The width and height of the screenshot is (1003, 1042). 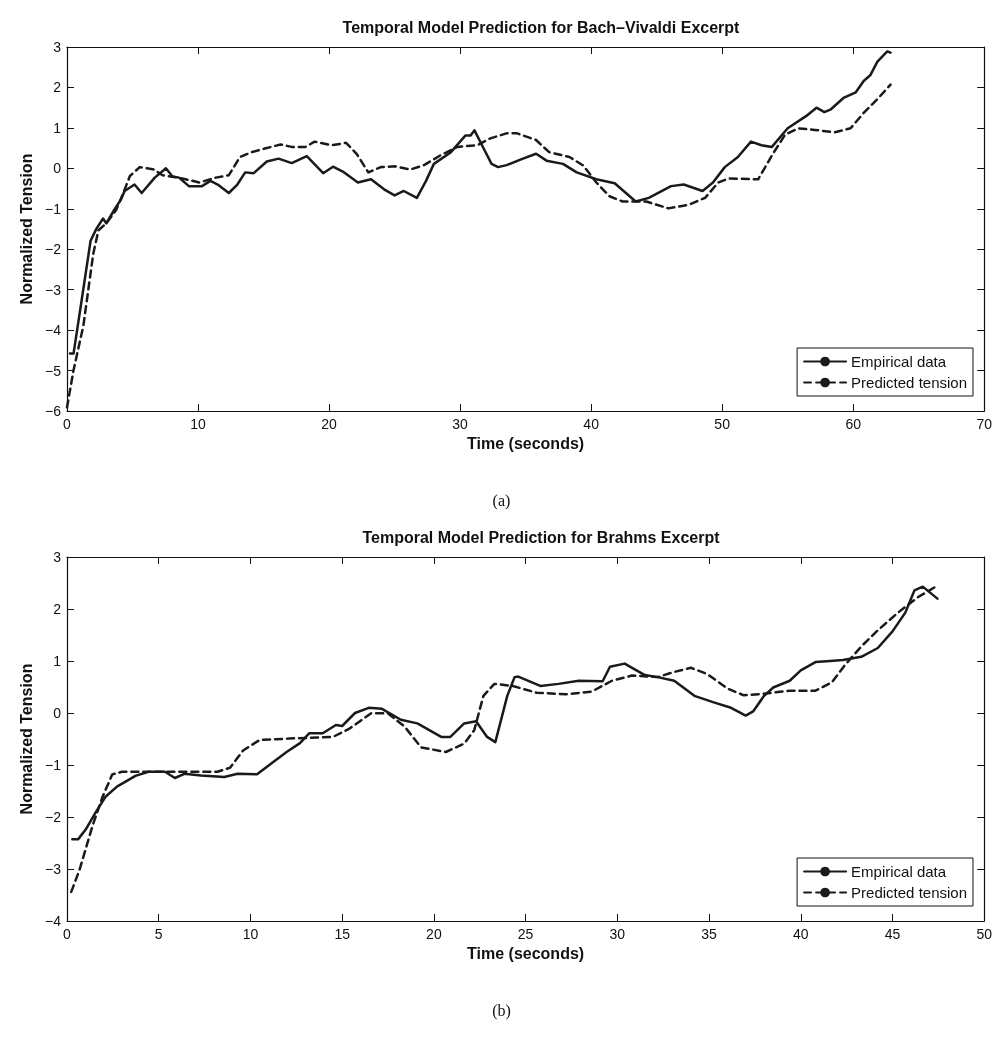 I want to click on chart-title: Temporal Model Prediction for Brahms Excerpt, so click(x=541, y=537).